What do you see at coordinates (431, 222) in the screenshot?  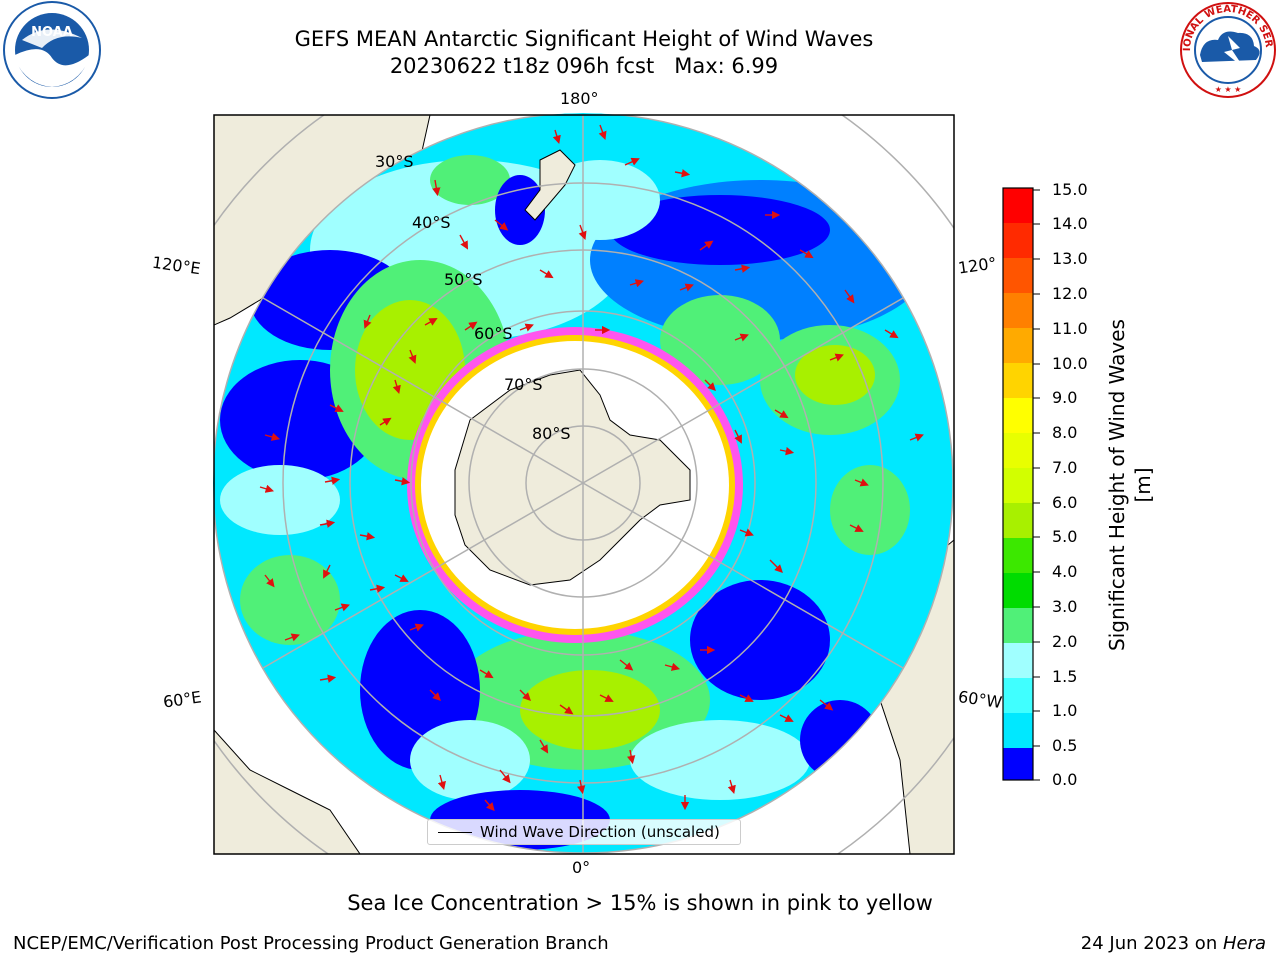 I see `lat-label-40s: 40°S` at bounding box center [431, 222].